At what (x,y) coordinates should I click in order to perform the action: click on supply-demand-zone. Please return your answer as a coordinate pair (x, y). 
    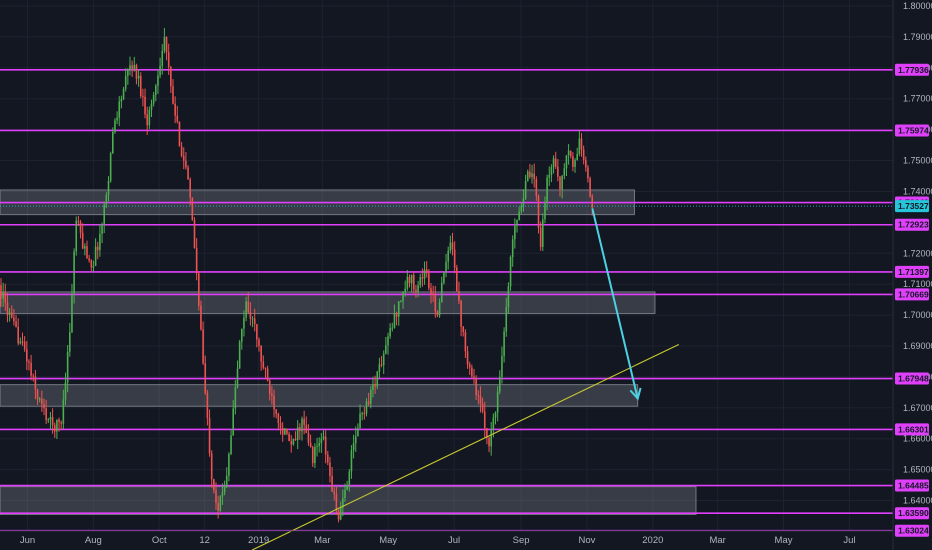
    Looking at the image, I should click on (319, 395).